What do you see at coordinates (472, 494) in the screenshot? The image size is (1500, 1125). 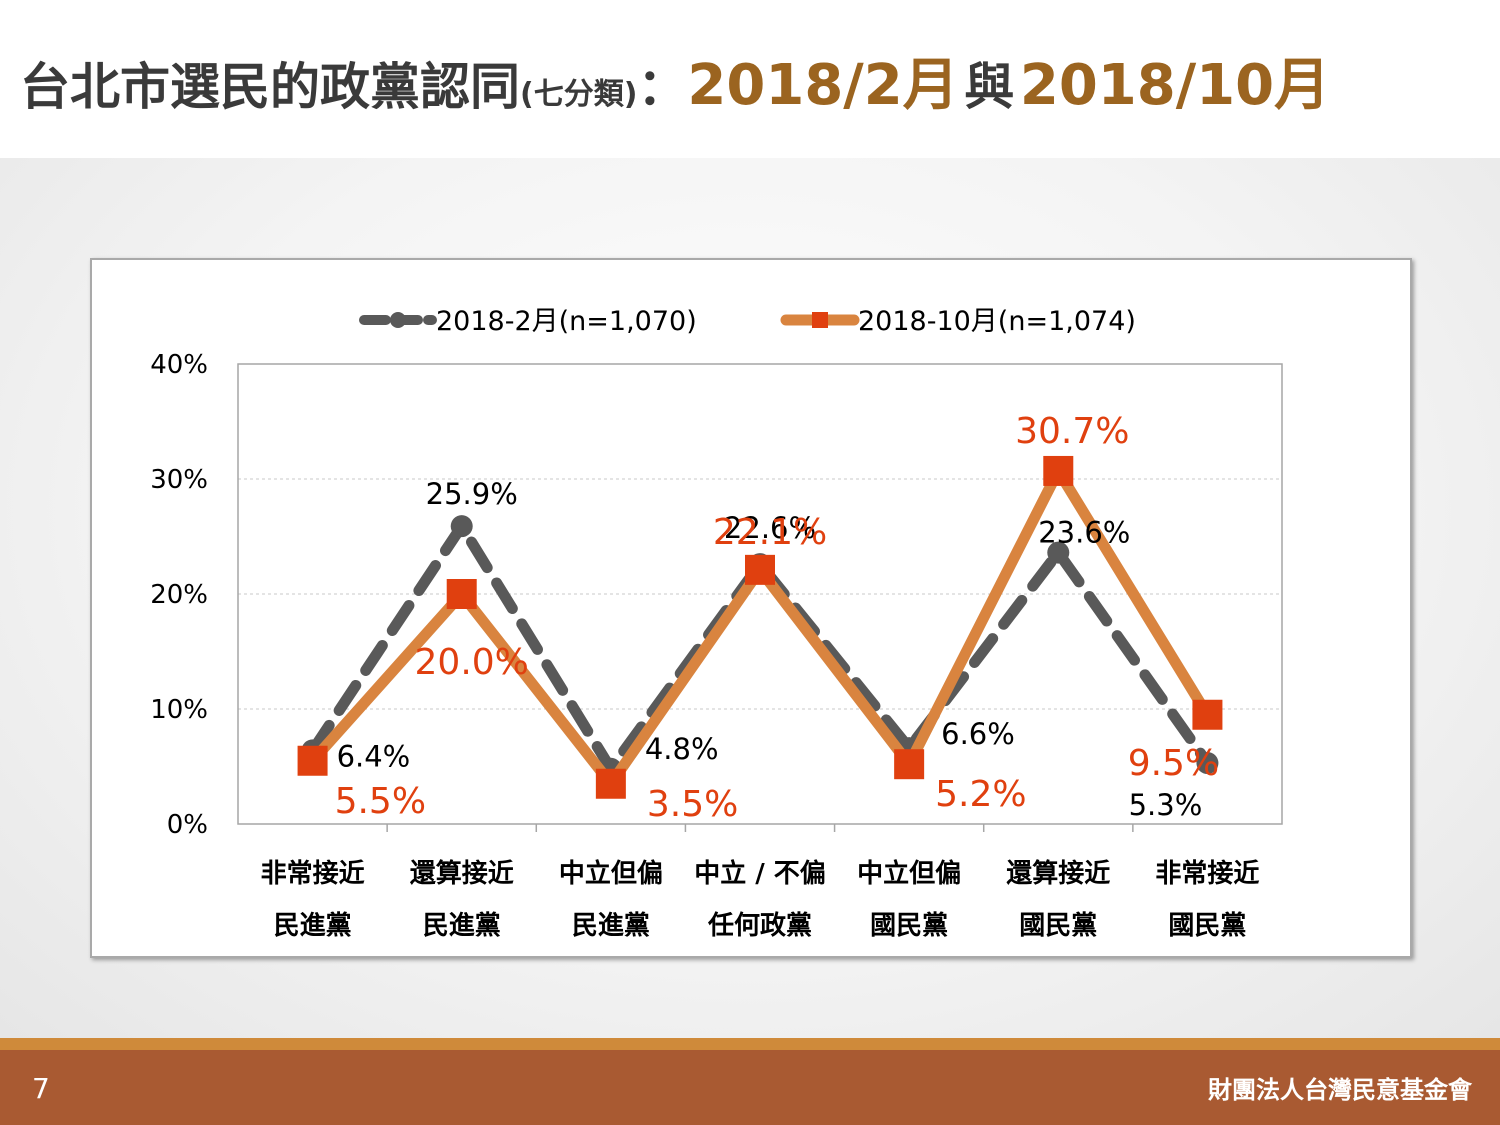 I see `data-label-feb: 25.9%` at bounding box center [472, 494].